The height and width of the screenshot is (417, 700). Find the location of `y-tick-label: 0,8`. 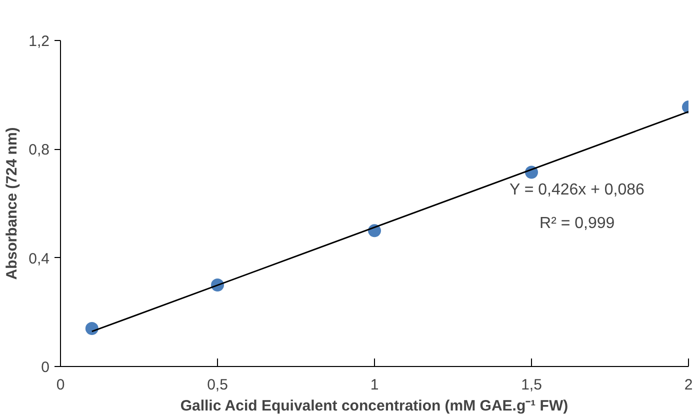

y-tick-label: 0,8 is located at coordinates (39, 150).